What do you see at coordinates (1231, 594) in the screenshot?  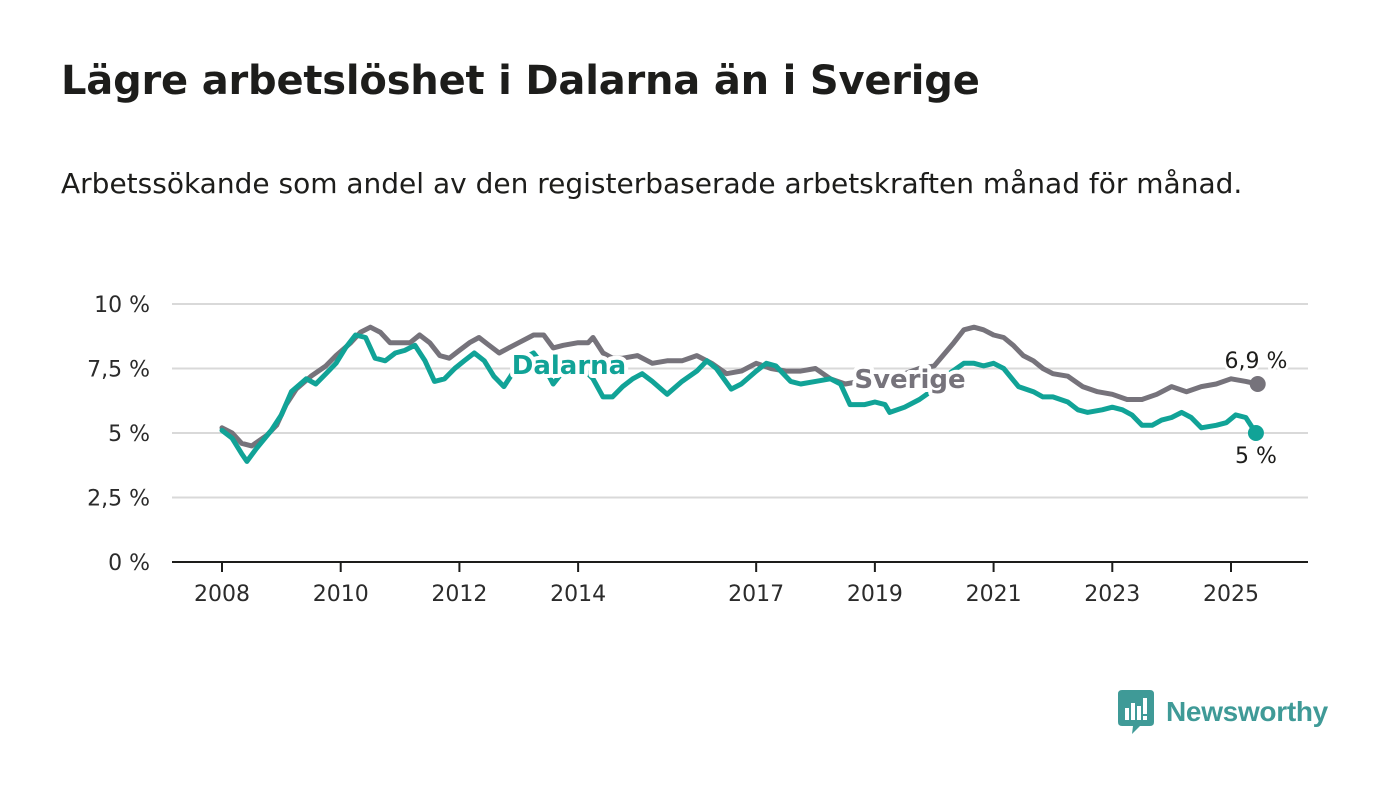 I see `x-tick-label: 2025` at bounding box center [1231, 594].